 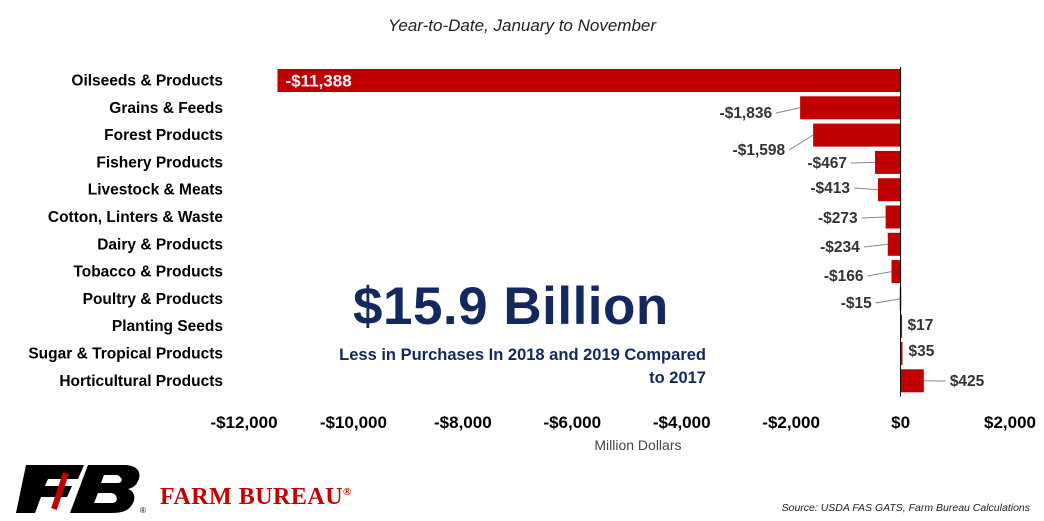 I want to click on category-label-7: Tobacco & Products, so click(x=148, y=272).